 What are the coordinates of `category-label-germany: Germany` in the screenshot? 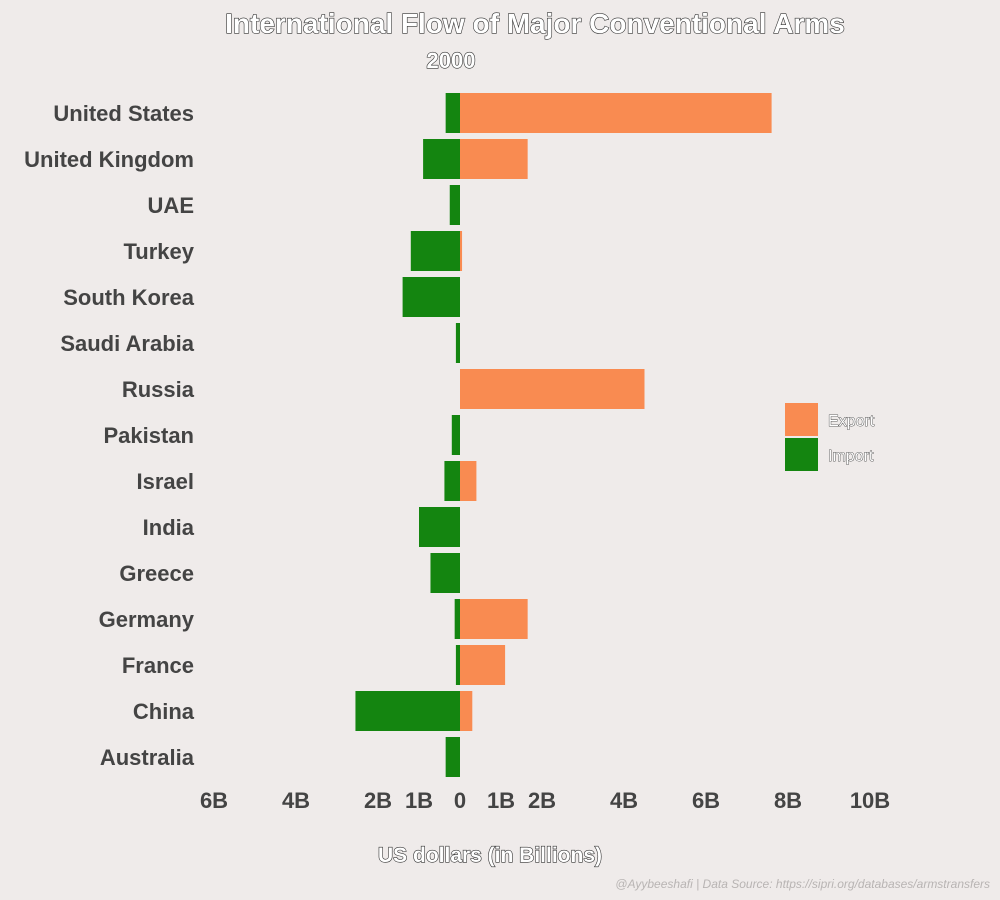 It's located at (147, 619).